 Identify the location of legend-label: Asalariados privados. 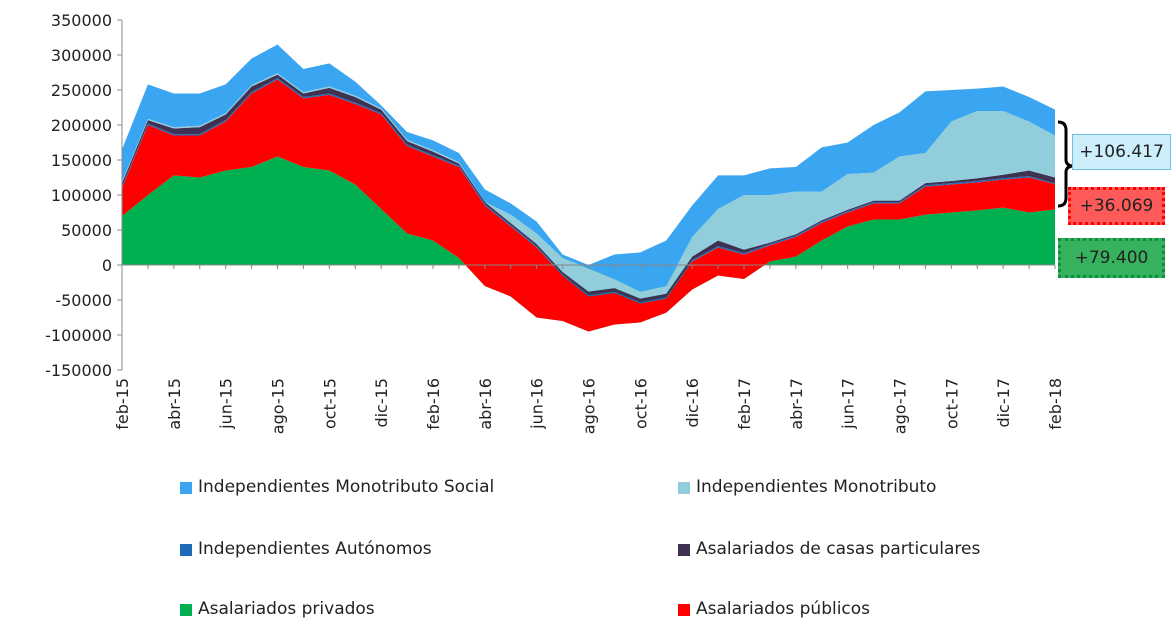
(286, 609).